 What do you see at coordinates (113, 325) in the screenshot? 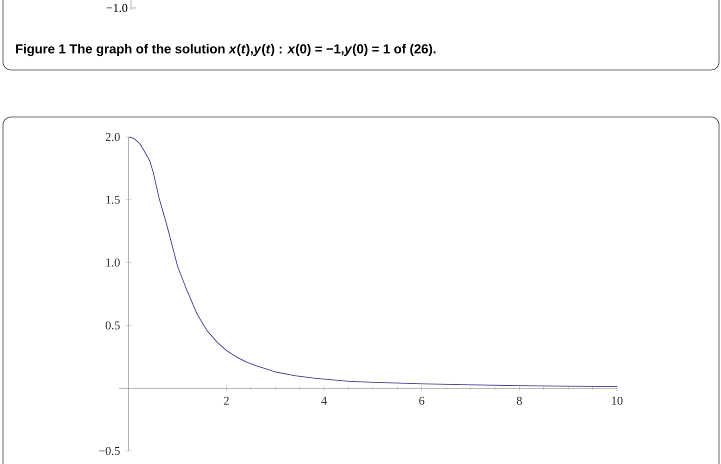
I see `y-tick-label: 0.5` at bounding box center [113, 325].